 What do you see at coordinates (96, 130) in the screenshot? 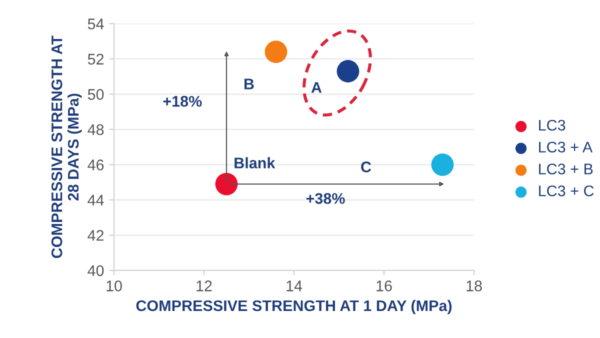
I see `y-tick-label: 48` at bounding box center [96, 130].